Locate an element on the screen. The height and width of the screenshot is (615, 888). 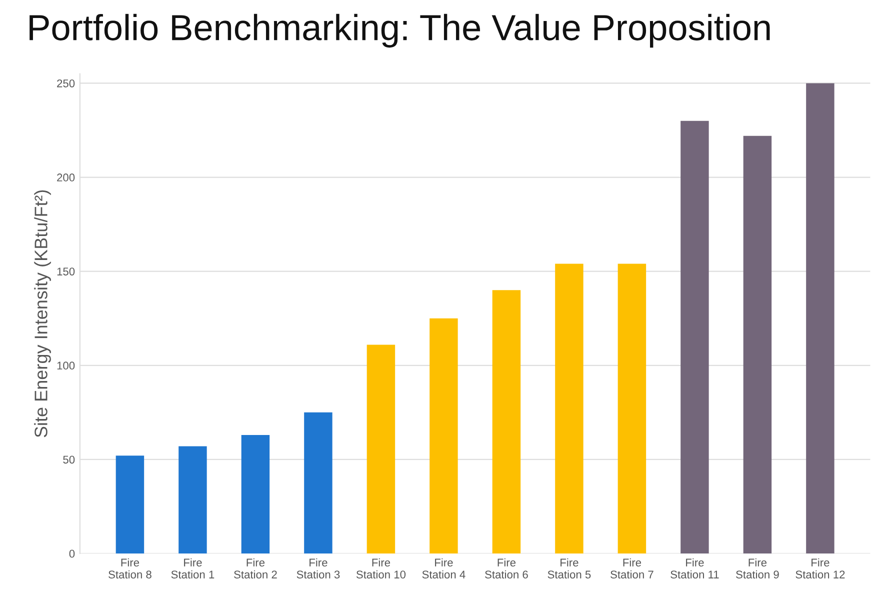
y-tick-label: 0 is located at coordinates (72, 554).